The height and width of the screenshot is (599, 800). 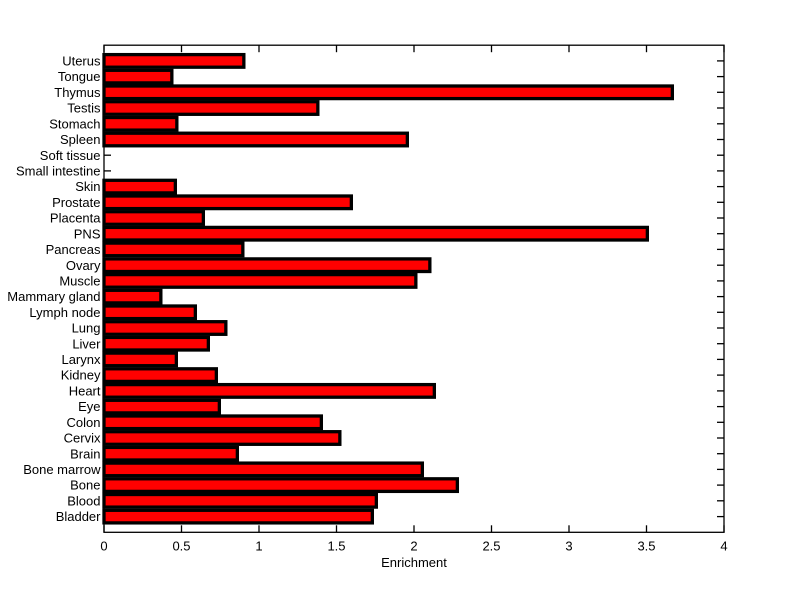 I want to click on svg-text: 0, so click(x=103, y=546).